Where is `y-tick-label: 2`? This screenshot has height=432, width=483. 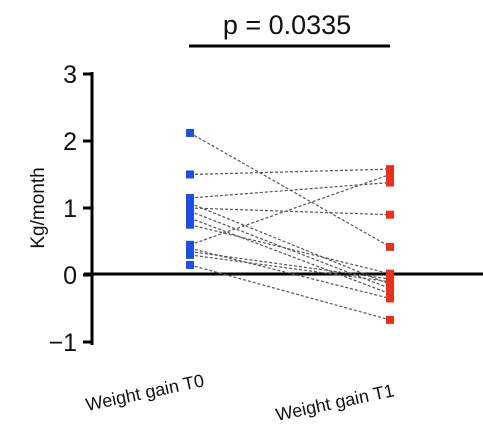
y-tick-label: 2 is located at coordinates (70, 142).